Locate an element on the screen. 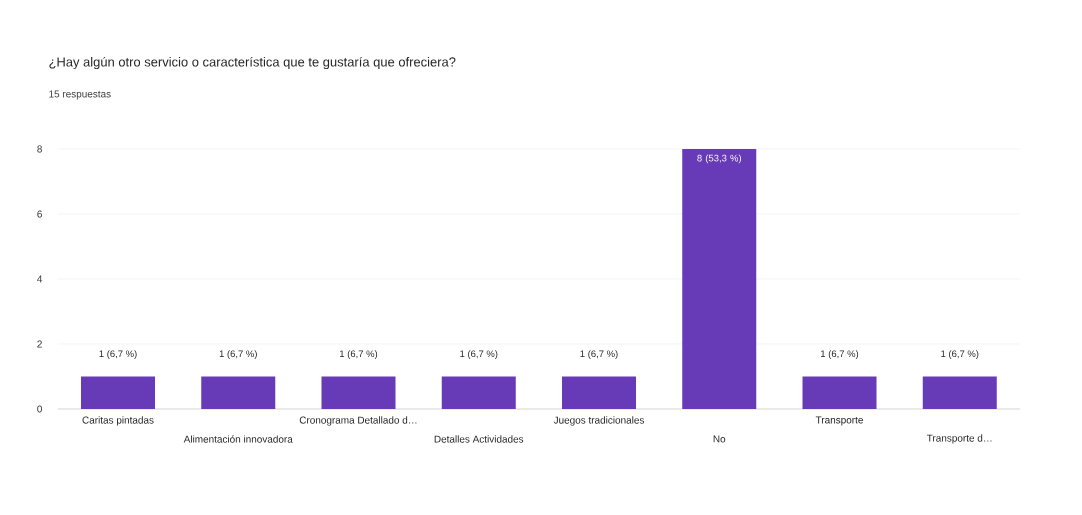  y-tick-label: 8 is located at coordinates (39, 149).